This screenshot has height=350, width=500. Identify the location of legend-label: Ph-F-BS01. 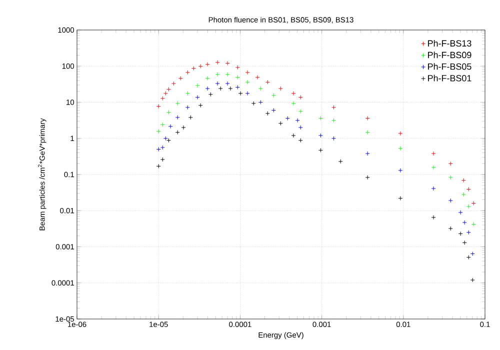
(450, 78).